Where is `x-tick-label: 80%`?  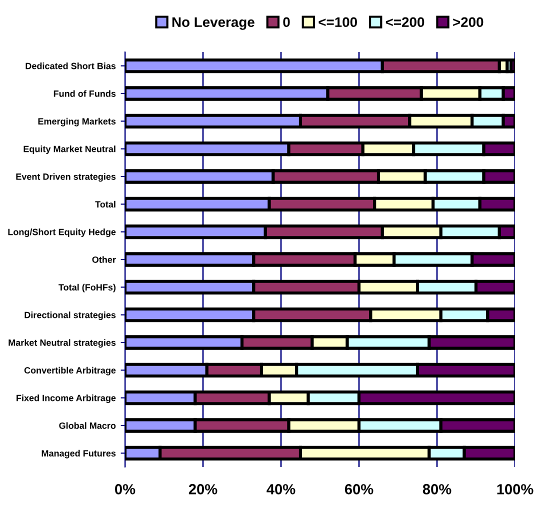
x-tick-label: 80% is located at coordinates (437, 489).